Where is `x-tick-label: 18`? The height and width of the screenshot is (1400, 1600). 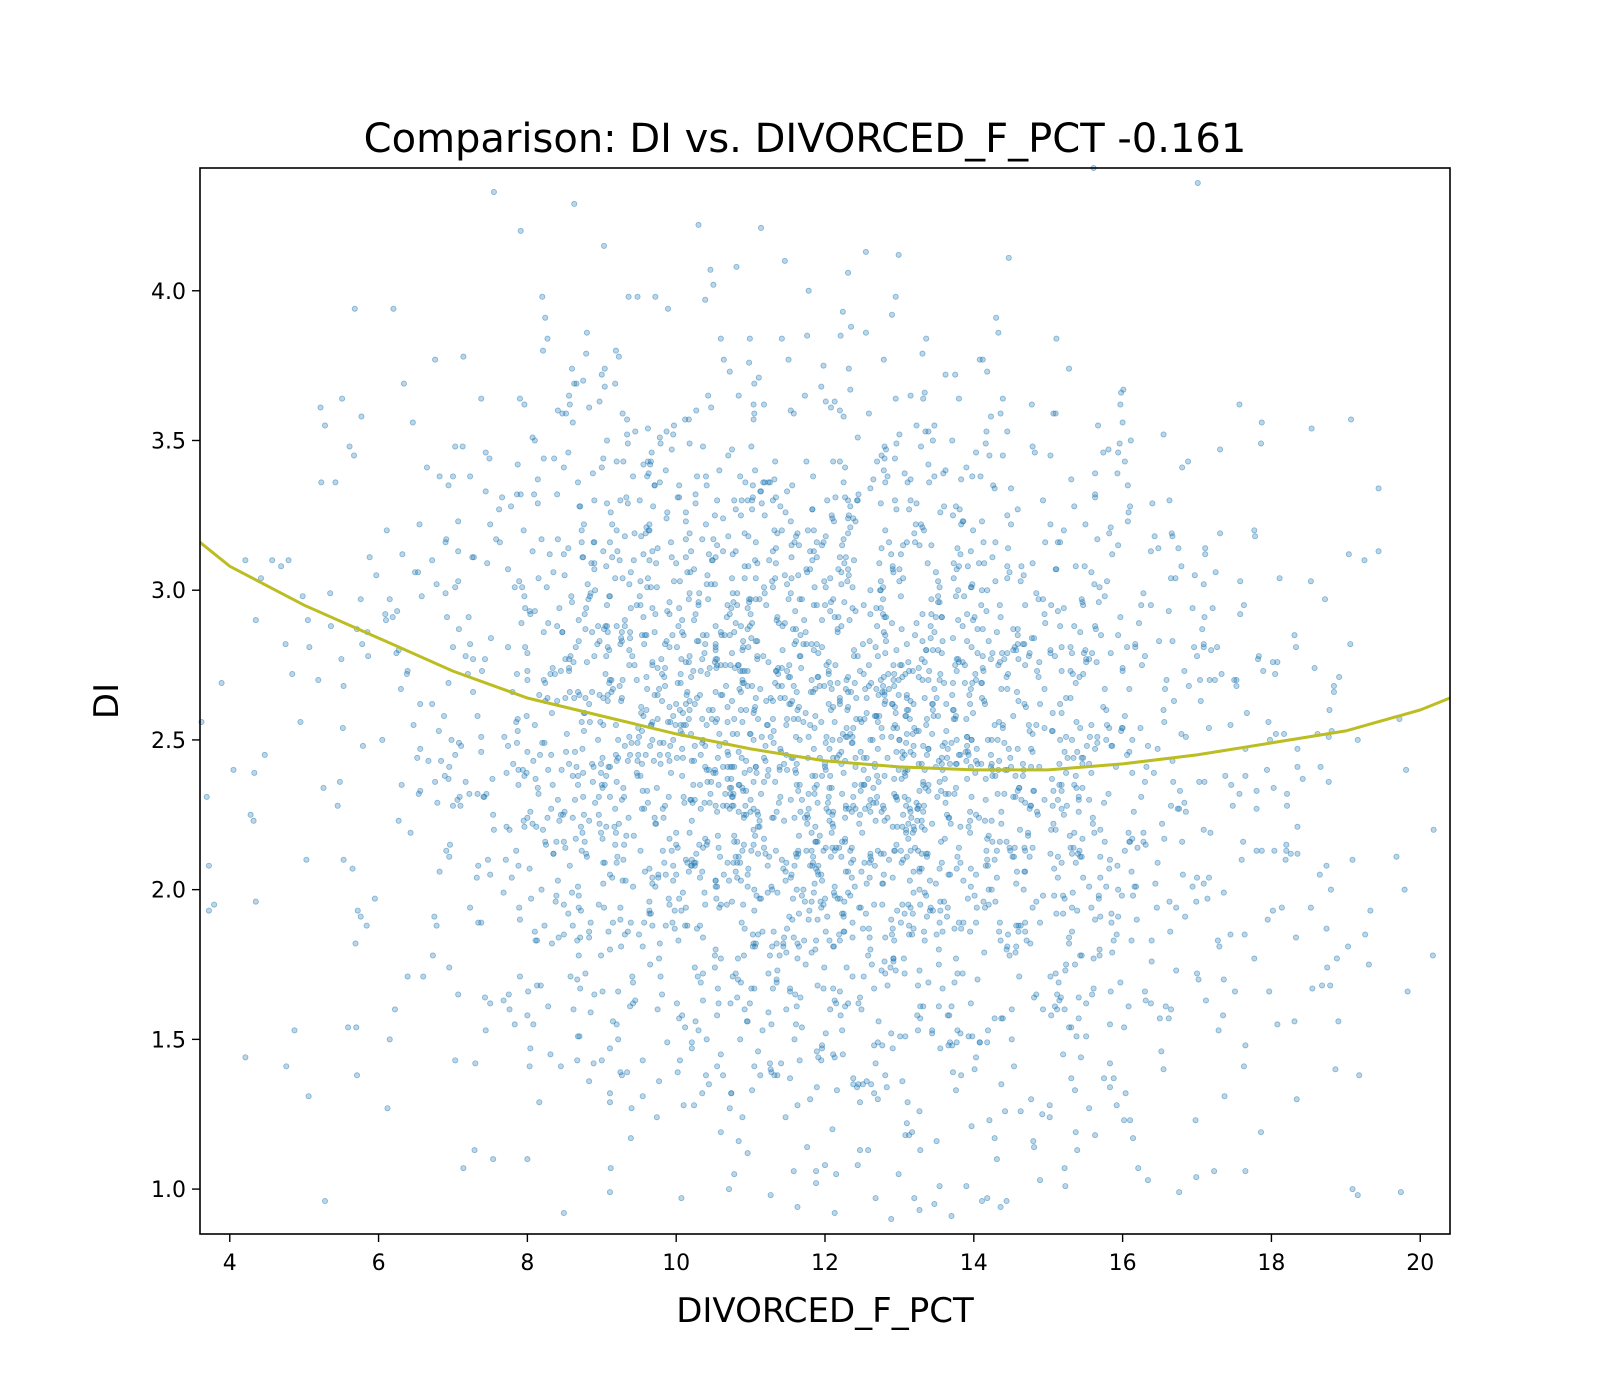 x-tick-label: 18 is located at coordinates (1271, 1263).